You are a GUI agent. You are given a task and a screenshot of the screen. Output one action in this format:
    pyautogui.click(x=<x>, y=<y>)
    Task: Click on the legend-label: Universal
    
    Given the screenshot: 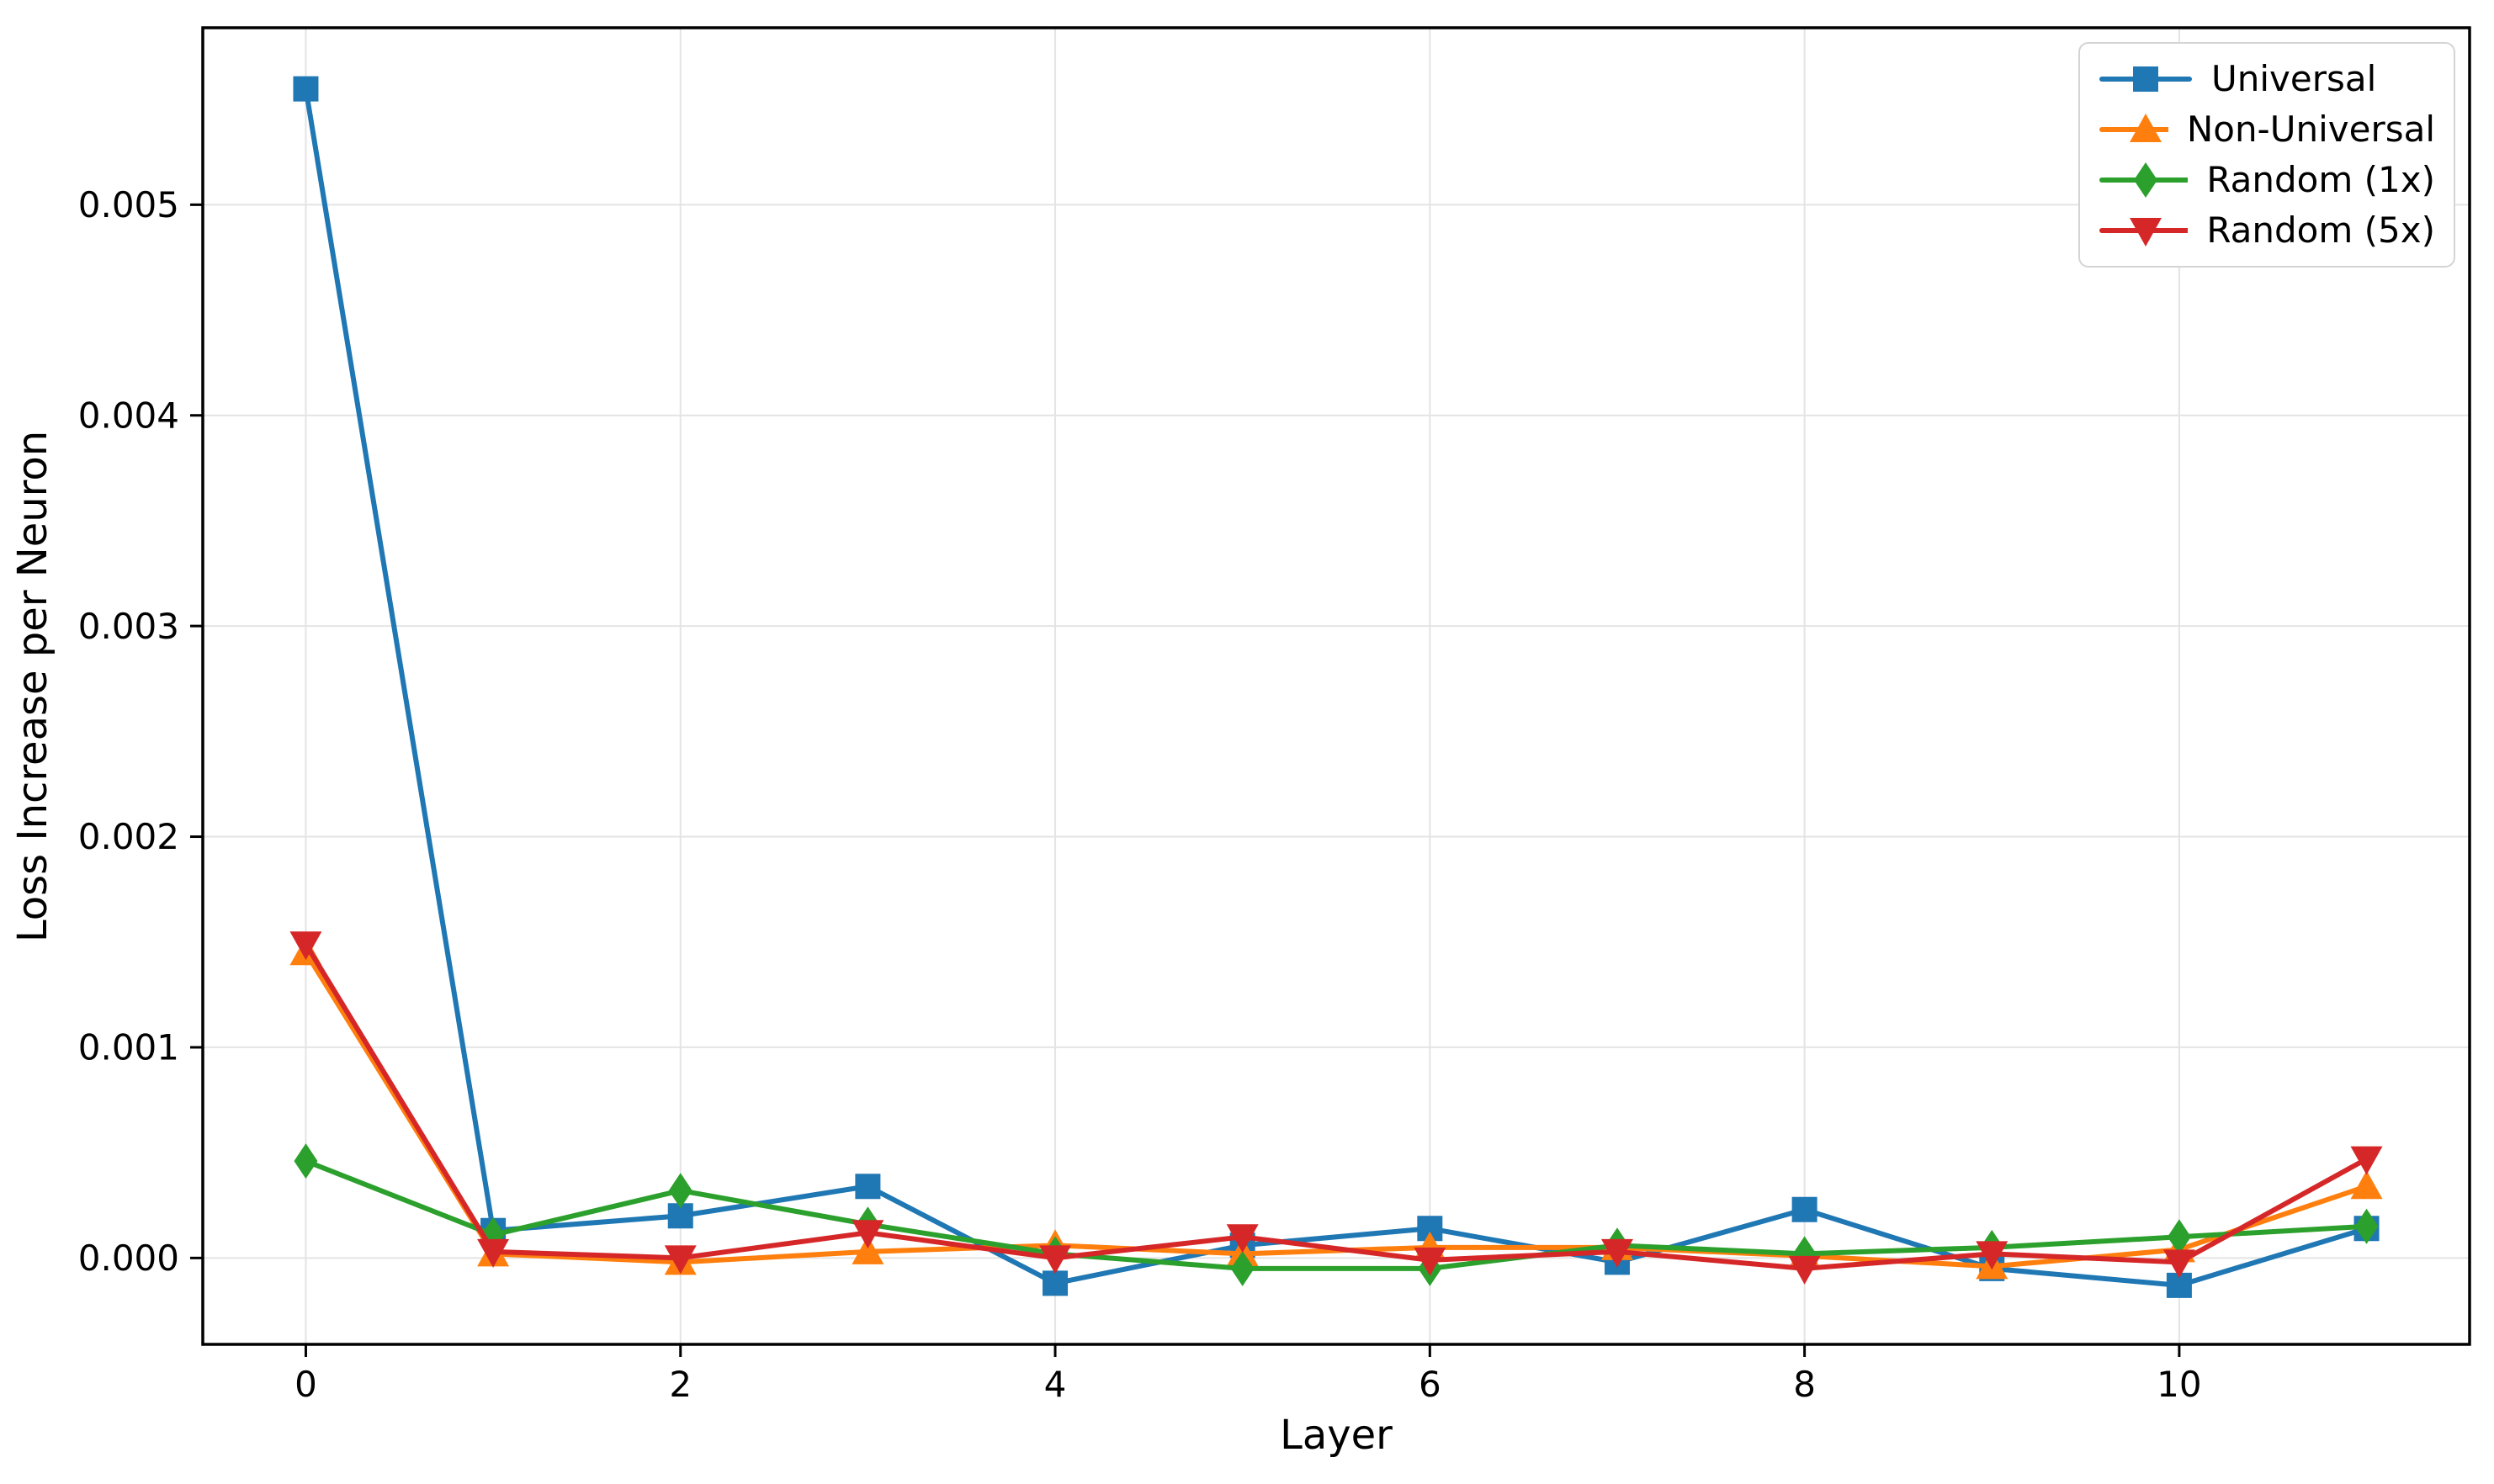 What is the action you would take?
    pyautogui.click(x=2294, y=78)
    